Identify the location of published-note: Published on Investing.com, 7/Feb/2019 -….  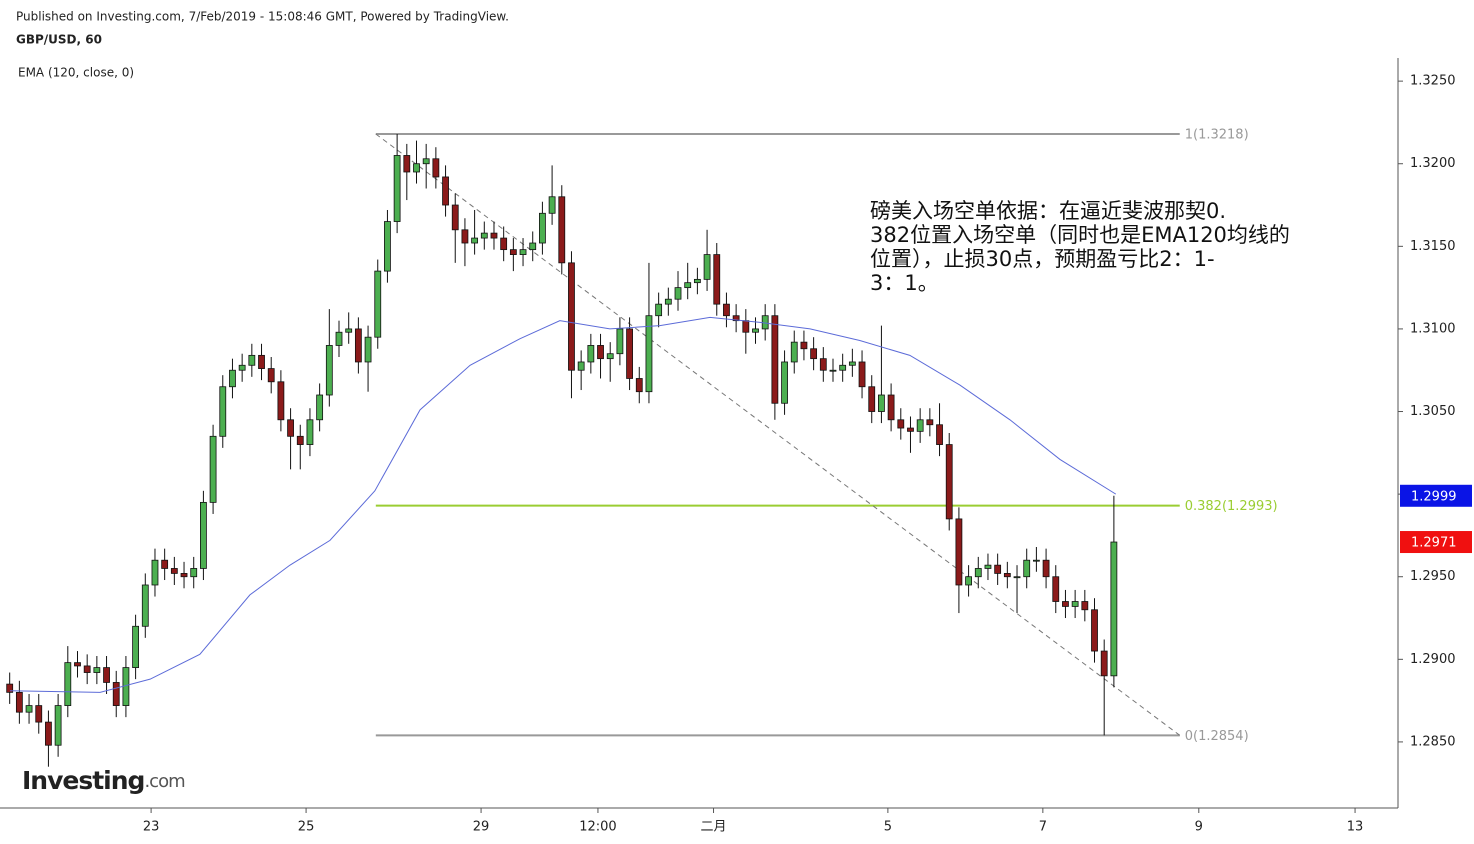
(262, 17).